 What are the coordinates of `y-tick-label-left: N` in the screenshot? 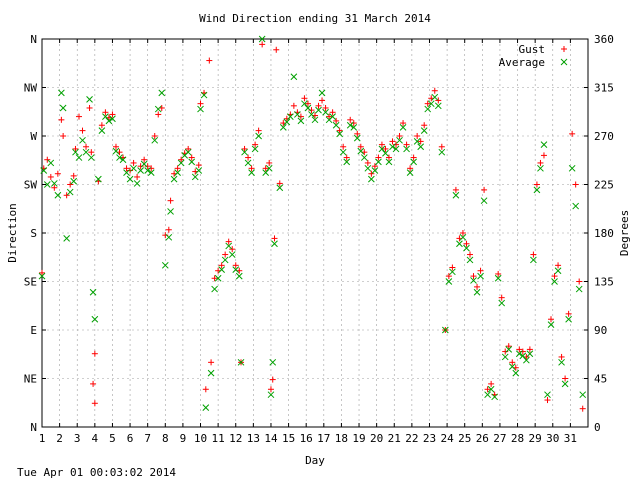 It's located at (33, 39).